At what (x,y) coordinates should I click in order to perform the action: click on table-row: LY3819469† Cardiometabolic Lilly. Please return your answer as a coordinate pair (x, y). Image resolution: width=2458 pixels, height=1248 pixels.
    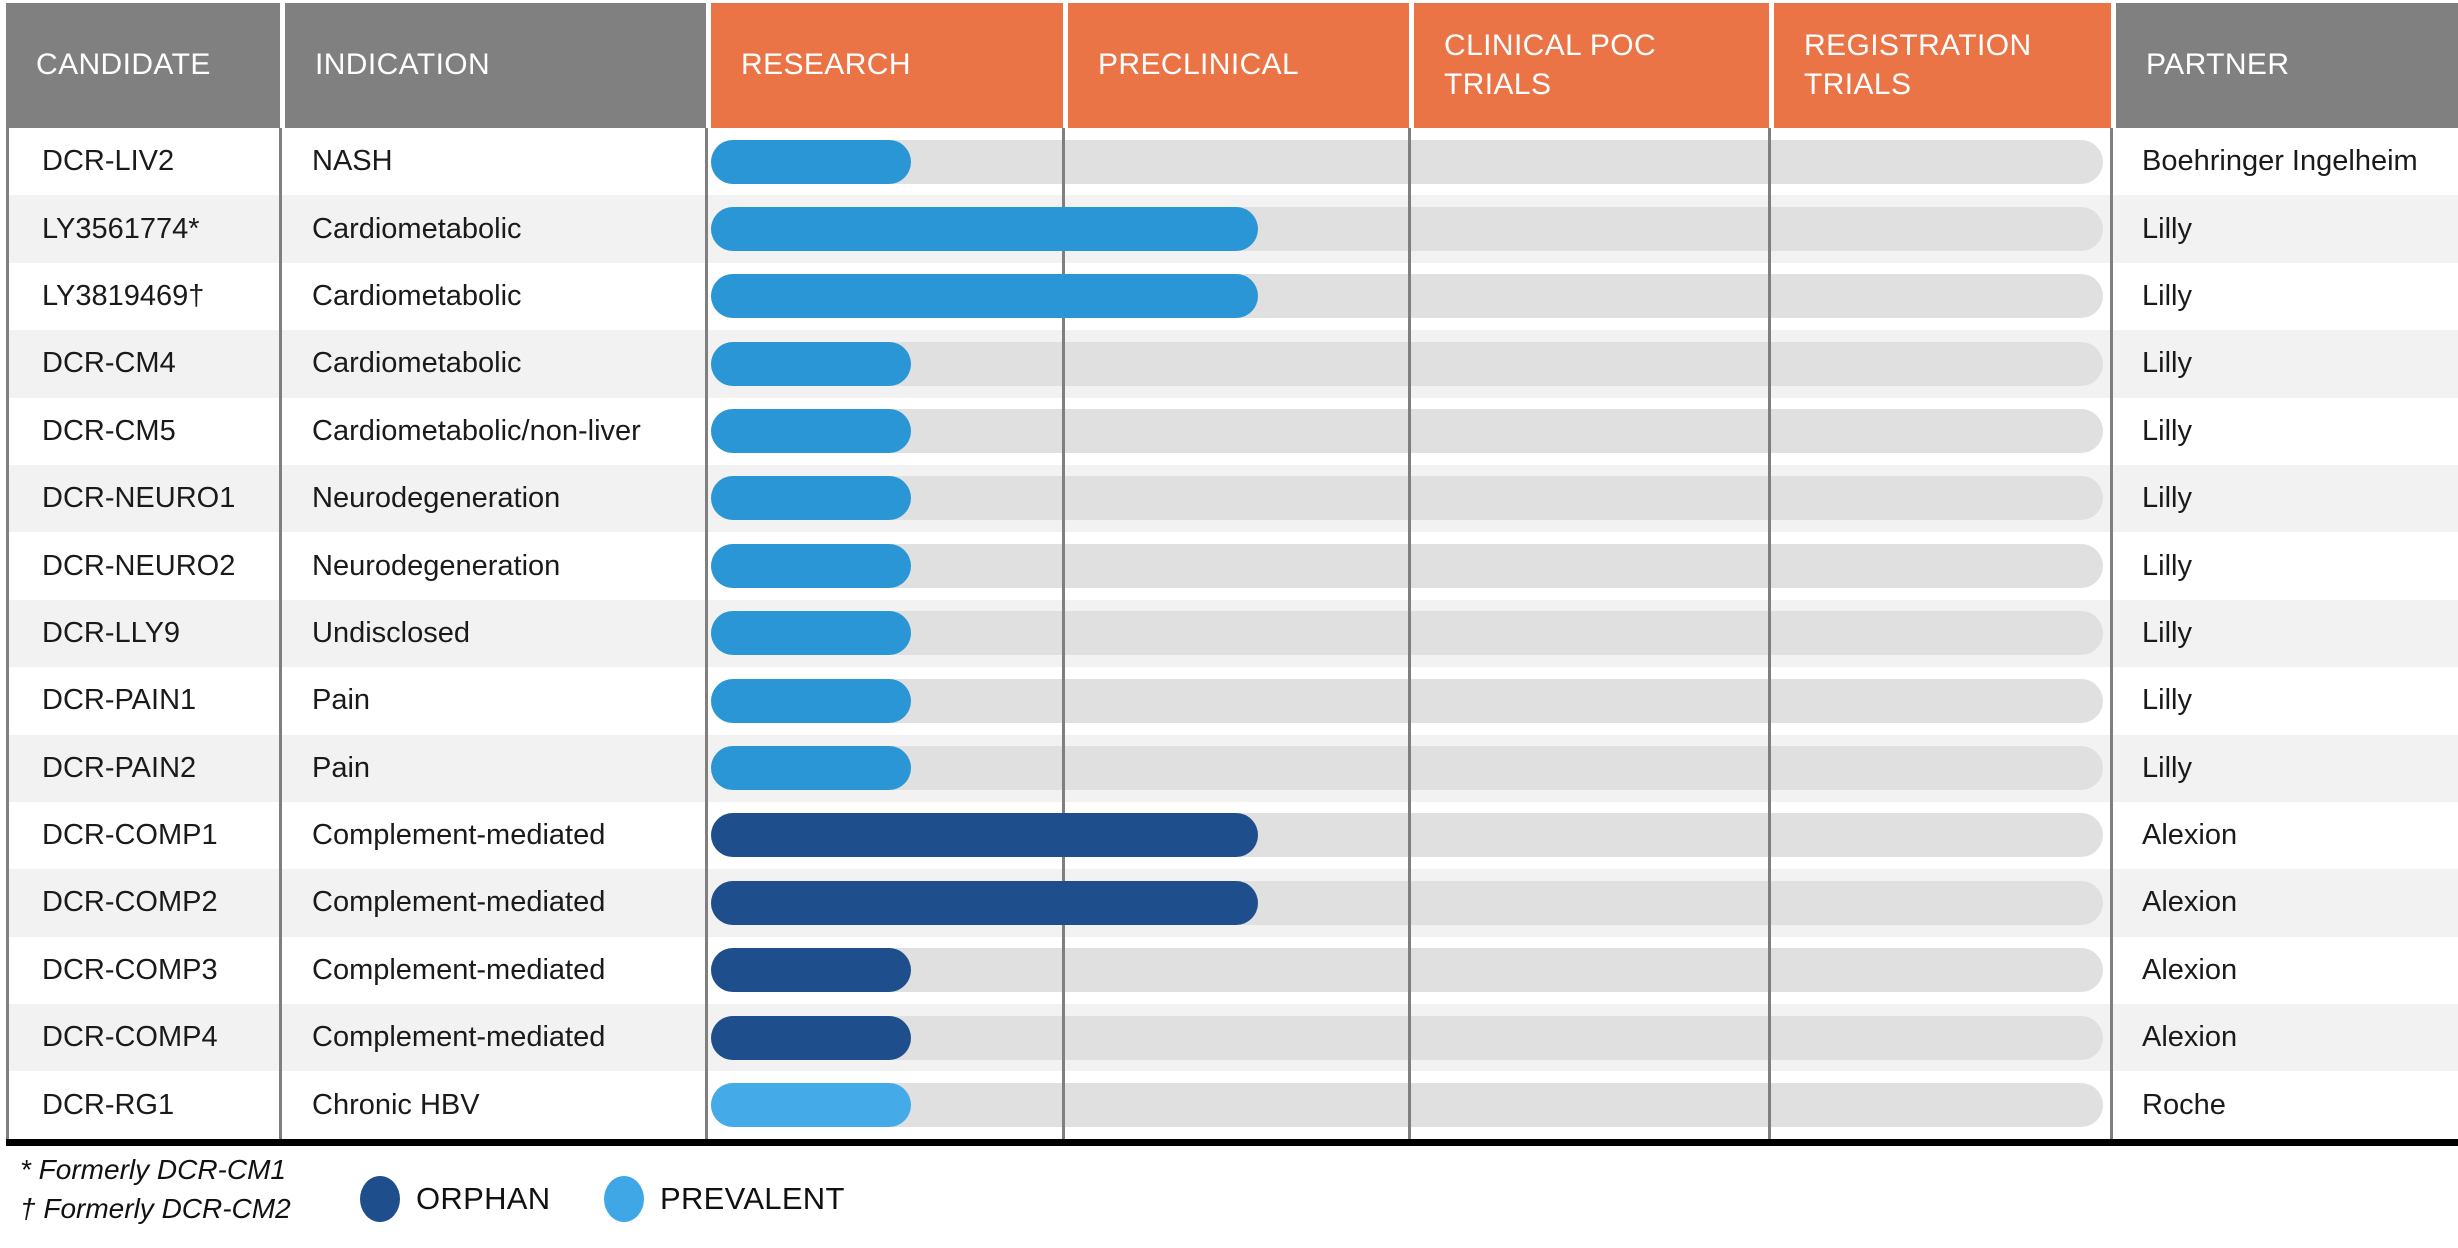
    Looking at the image, I should click on (1232, 296).